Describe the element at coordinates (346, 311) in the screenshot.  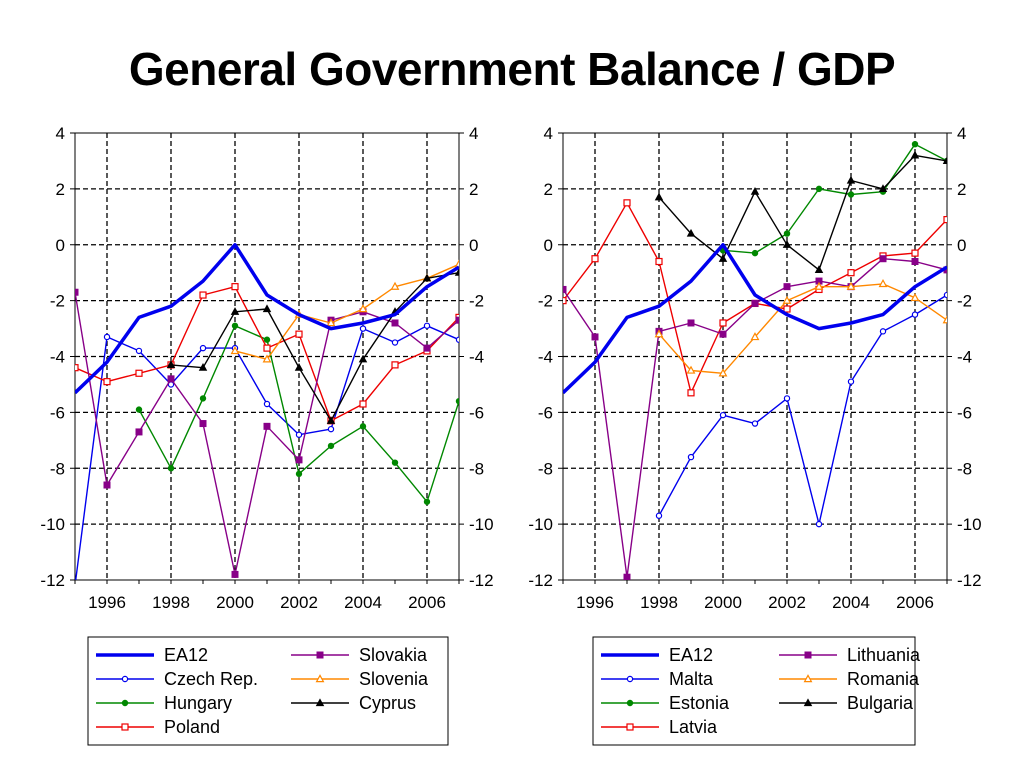
I see `series-line-slovenia` at that location.